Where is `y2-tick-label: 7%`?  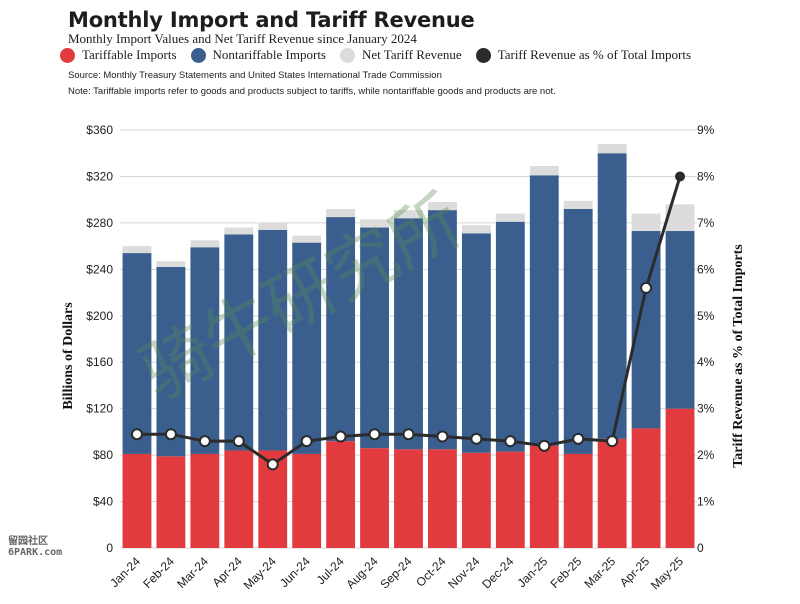
y2-tick-label: 7% is located at coordinates (706, 223).